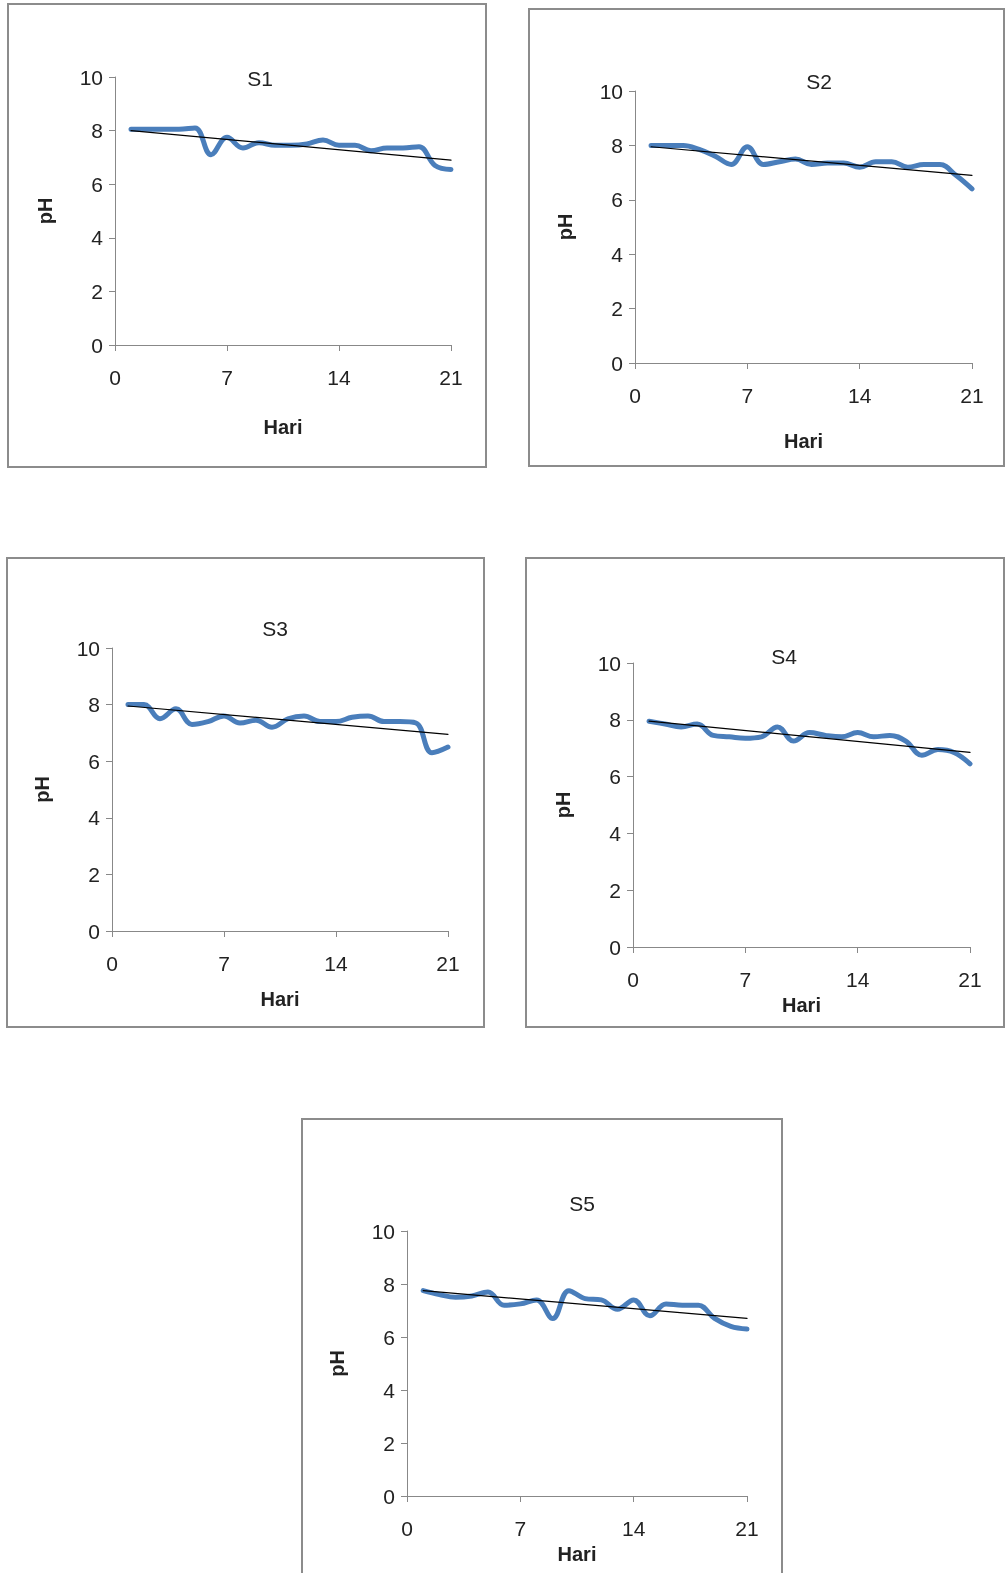  I want to click on chart-title: S3, so click(275, 628).